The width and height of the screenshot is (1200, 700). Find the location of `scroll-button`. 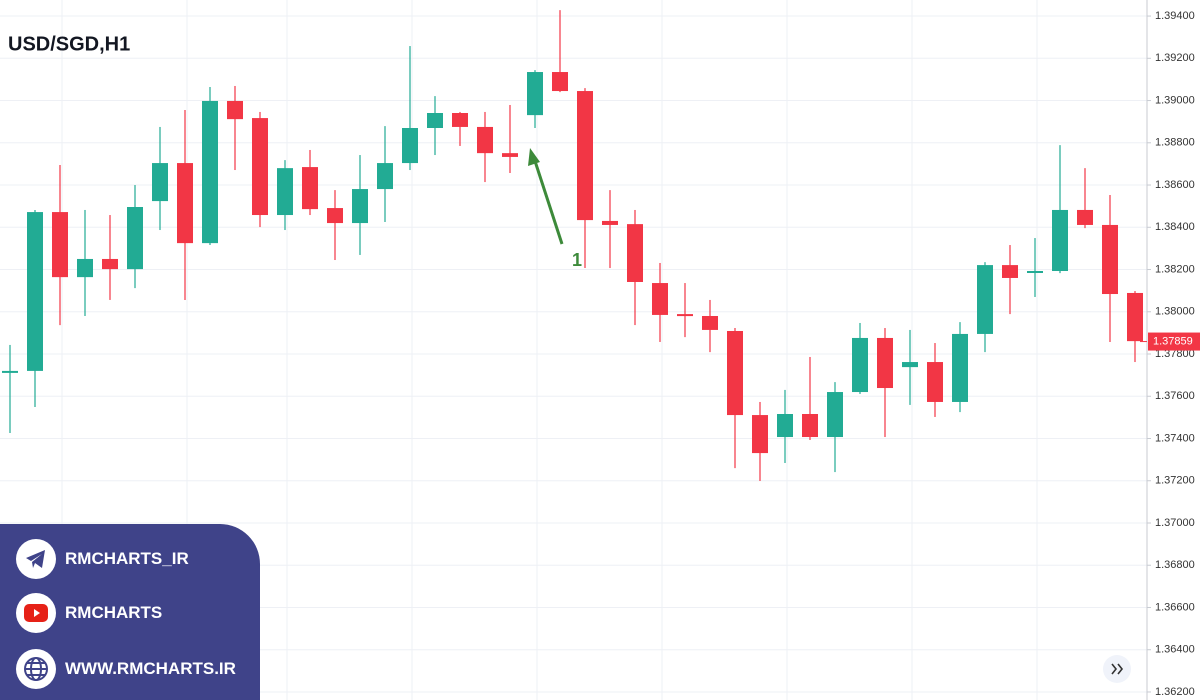

scroll-button is located at coordinates (1117, 669).